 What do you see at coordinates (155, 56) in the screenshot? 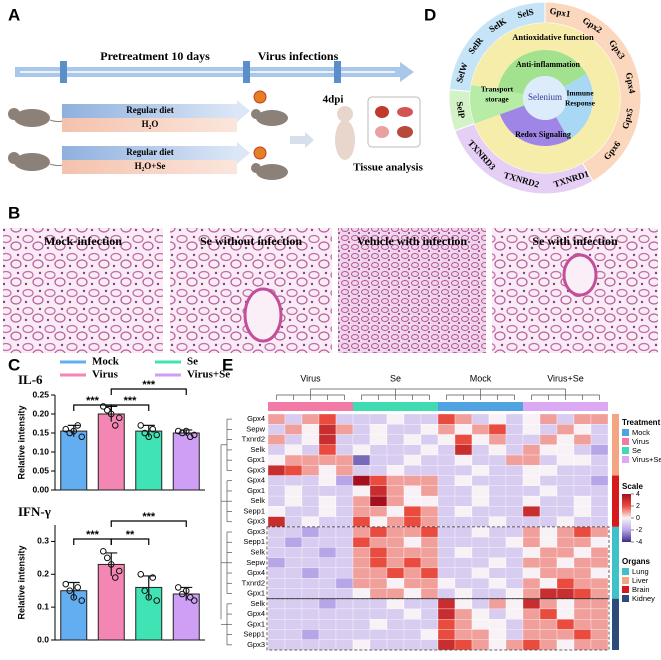
I see `timeline-label: Pretreatment 10 days` at bounding box center [155, 56].